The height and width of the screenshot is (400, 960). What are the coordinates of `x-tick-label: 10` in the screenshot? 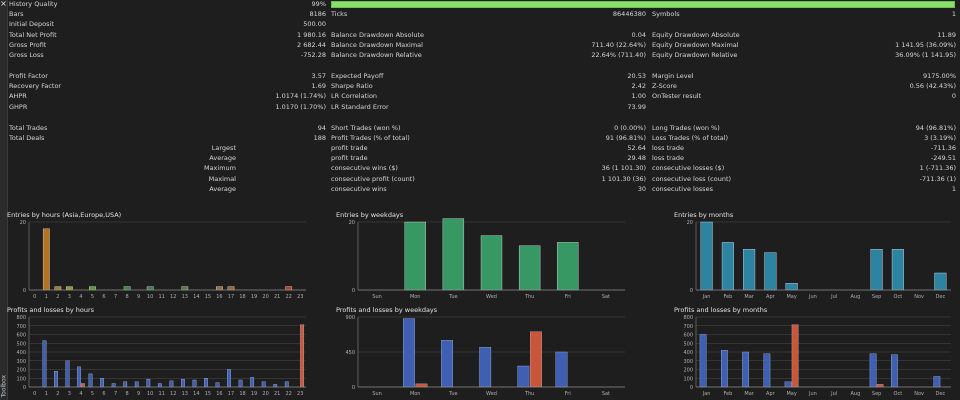 It's located at (150, 297).